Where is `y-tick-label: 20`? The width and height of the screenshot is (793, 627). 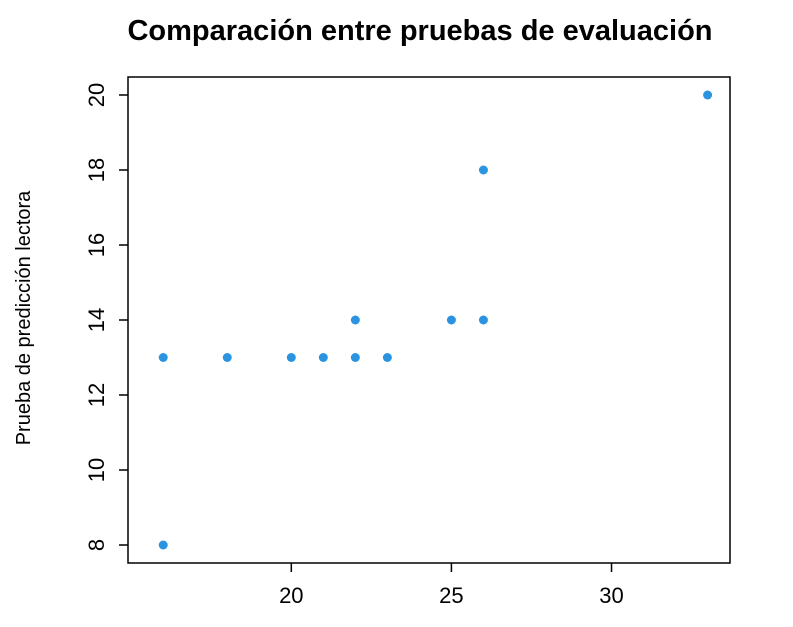
y-tick-label: 20 is located at coordinates (96, 95).